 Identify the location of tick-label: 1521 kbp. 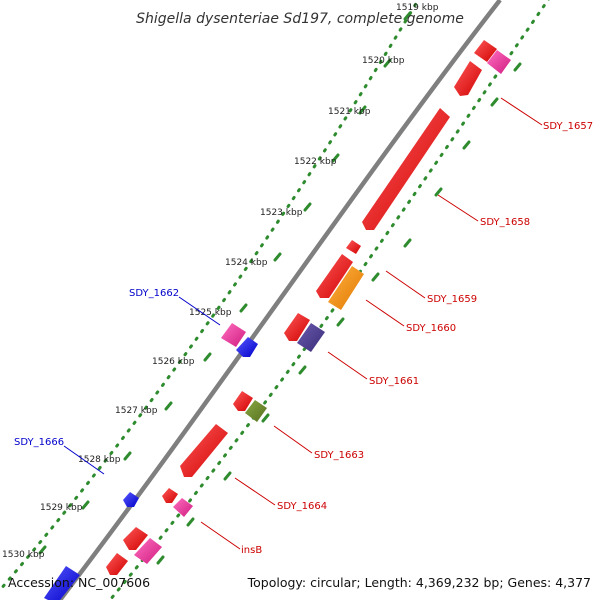
(349, 112).